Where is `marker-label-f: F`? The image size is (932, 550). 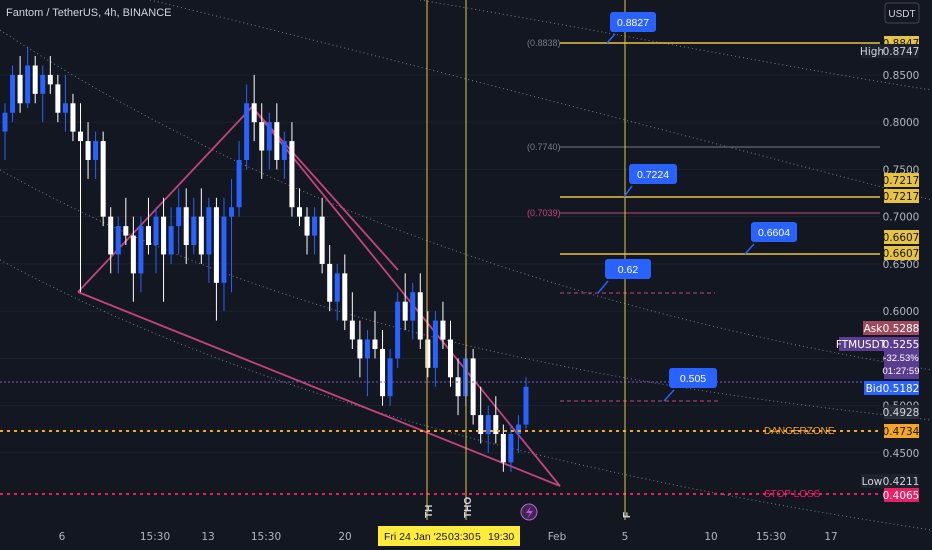
marker-label-f: F is located at coordinates (627, 515).